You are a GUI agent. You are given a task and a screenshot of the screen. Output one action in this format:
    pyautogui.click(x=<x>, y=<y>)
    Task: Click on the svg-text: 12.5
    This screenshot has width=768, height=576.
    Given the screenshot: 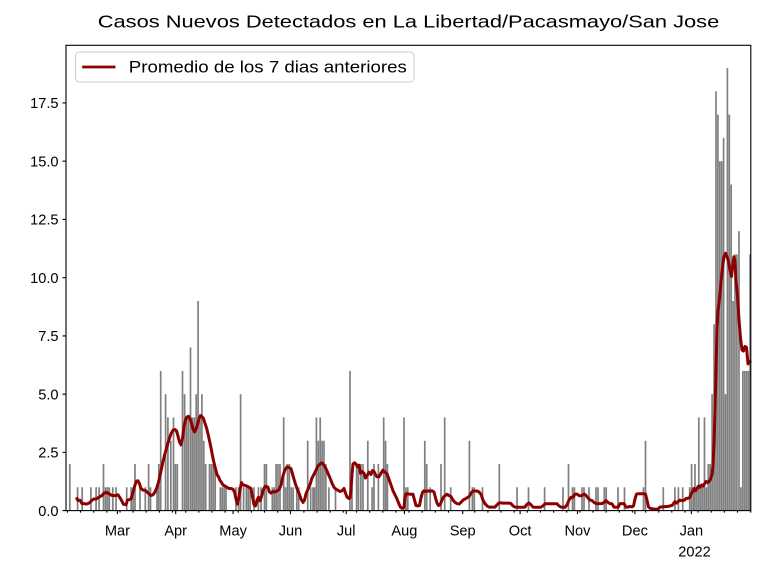 What is the action you would take?
    pyautogui.click(x=44, y=221)
    